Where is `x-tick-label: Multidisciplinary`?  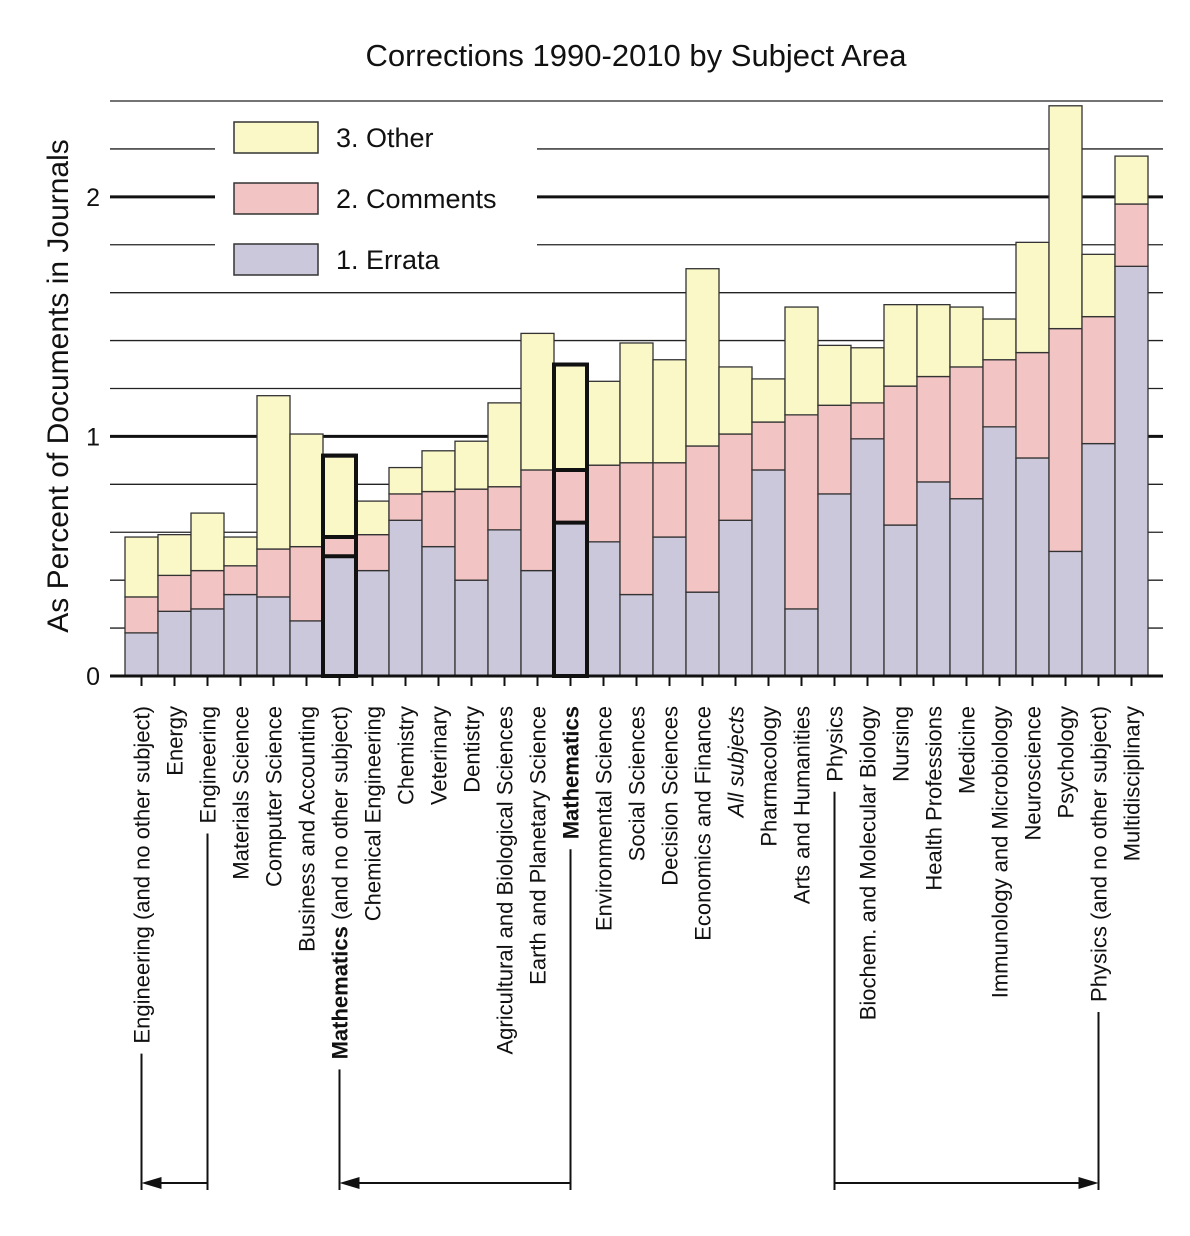 x-tick-label: Multidisciplinary is located at coordinates (1132, 783).